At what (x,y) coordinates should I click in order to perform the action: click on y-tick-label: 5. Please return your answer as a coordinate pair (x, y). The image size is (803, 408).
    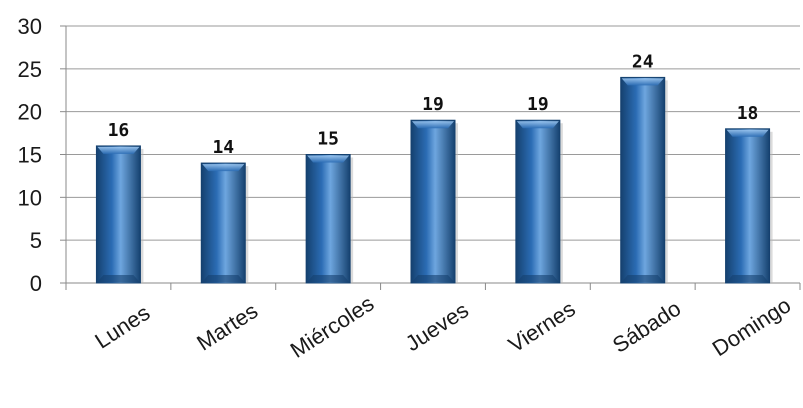
    Looking at the image, I should click on (36, 240).